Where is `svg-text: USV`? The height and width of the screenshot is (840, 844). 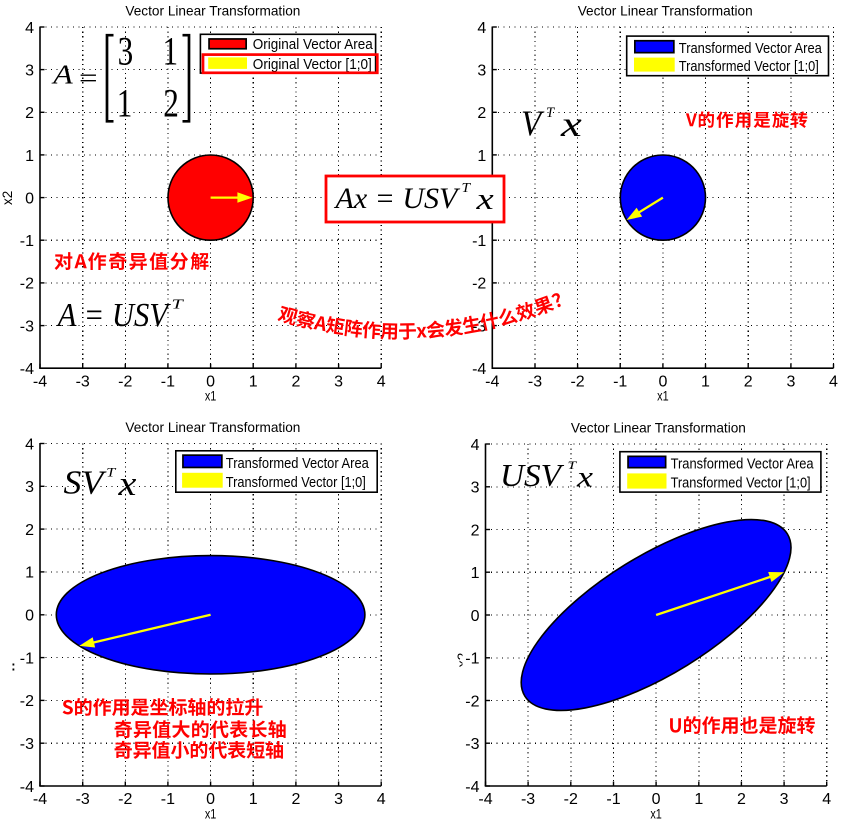 svg-text: USV is located at coordinates (532, 476).